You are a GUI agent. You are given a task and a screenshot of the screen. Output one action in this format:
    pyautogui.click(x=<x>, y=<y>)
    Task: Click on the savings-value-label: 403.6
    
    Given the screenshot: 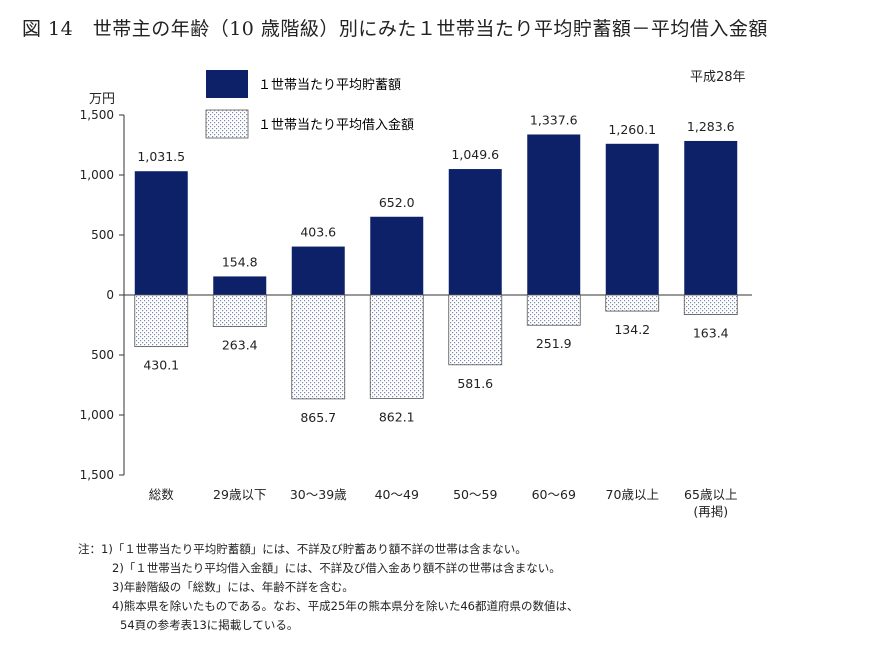 What is the action you would take?
    pyautogui.click(x=318, y=232)
    